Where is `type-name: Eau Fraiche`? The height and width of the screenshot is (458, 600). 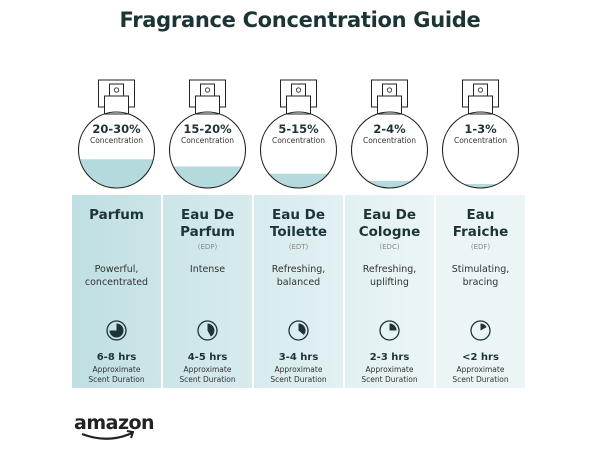
type-name: Eau Fraiche is located at coordinates (480, 224).